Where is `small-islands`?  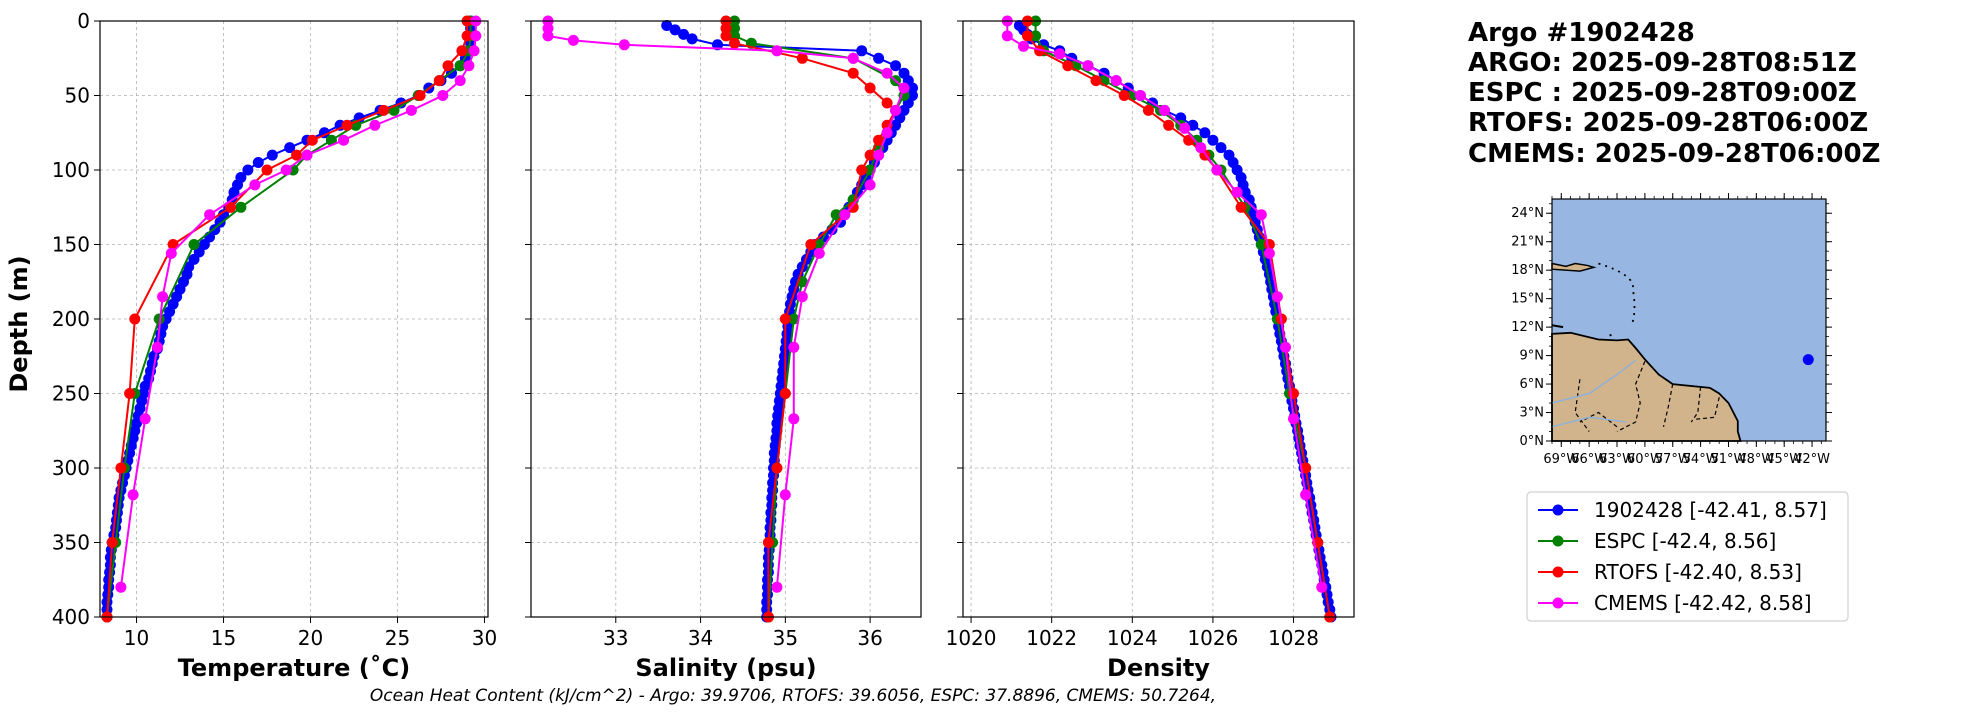 small-islands is located at coordinates (1581, 330).